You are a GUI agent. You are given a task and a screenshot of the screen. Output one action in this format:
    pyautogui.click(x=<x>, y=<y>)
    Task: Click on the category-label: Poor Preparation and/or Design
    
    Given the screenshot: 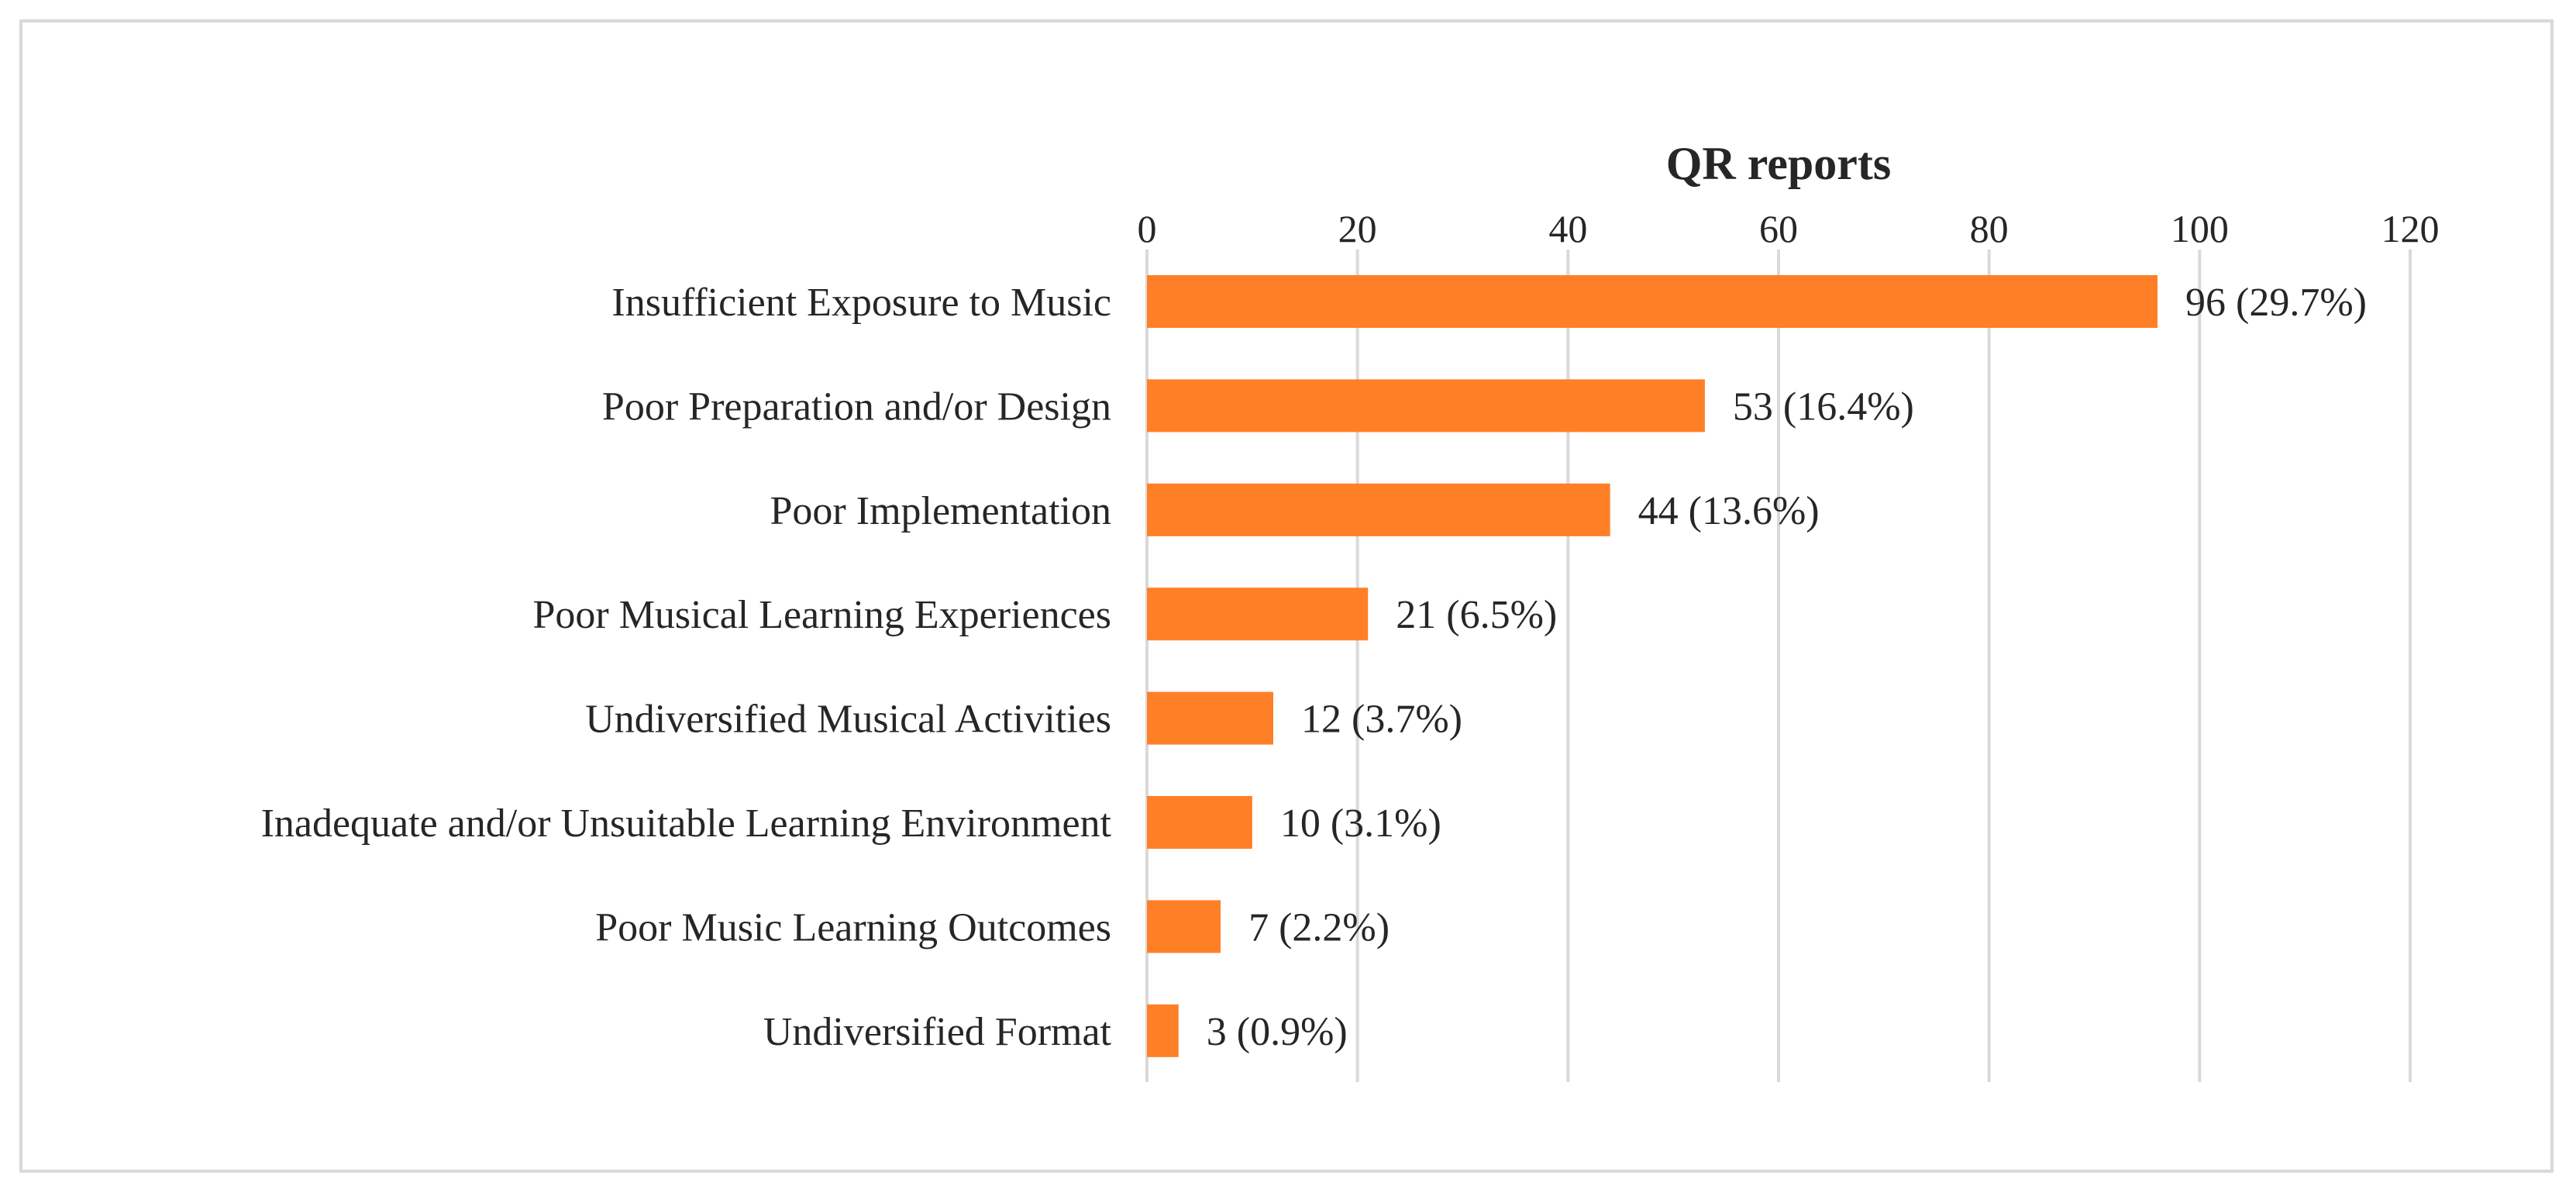 What is the action you would take?
    pyautogui.click(x=856, y=406)
    